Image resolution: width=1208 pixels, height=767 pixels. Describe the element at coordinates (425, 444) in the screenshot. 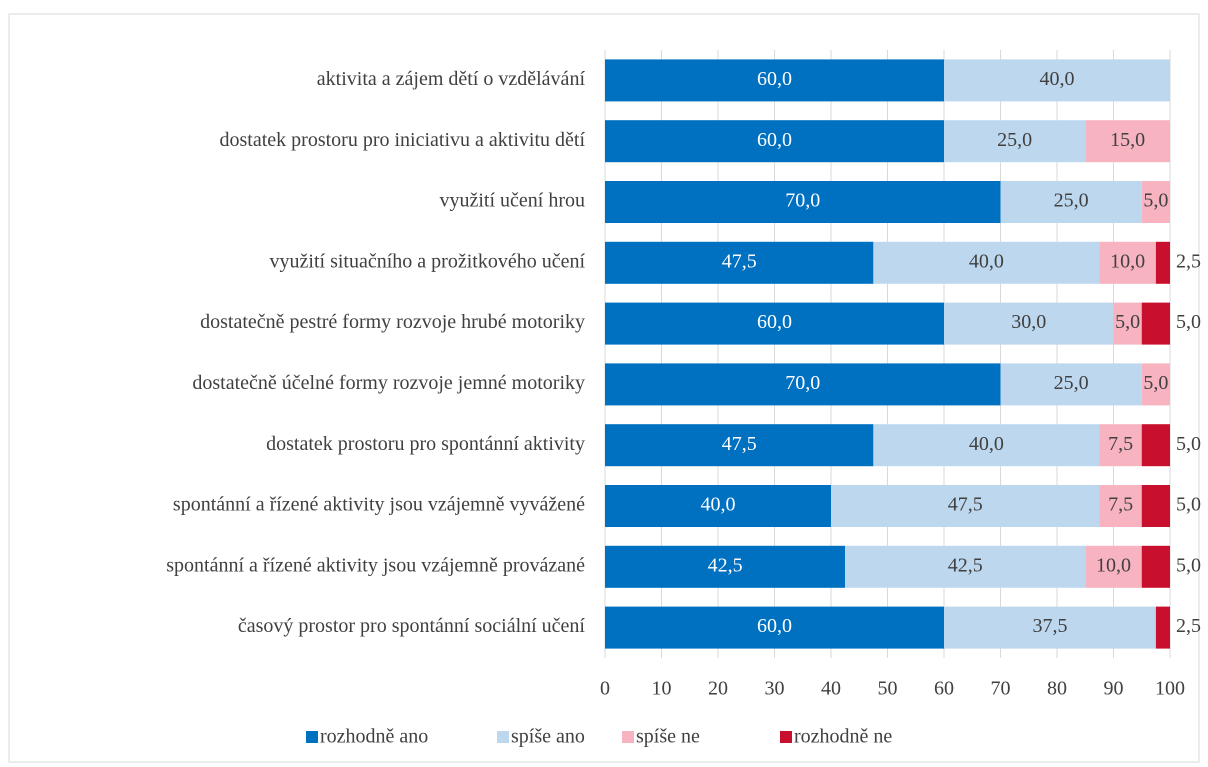

I see `y-tick-label: dostatek prostoru pro spontánní aktivity` at that location.